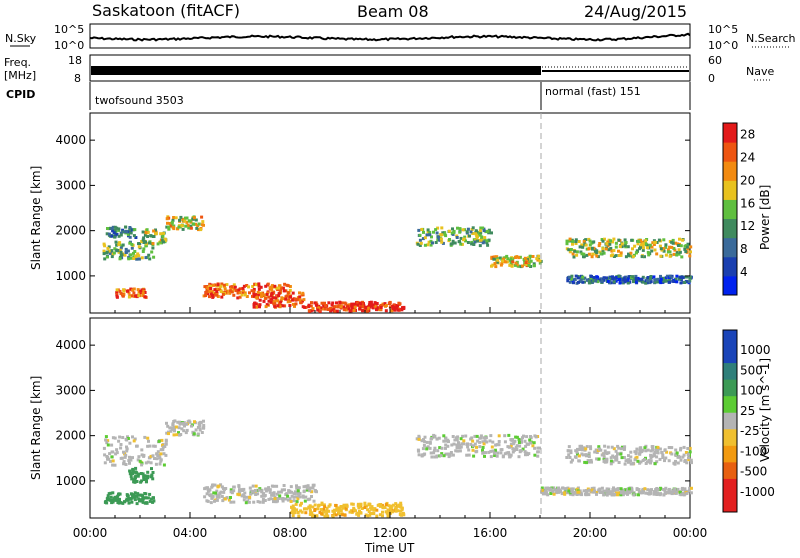 Image resolution: width=800 pixels, height=558 pixels. What do you see at coordinates (751, 391) in the screenshot?
I see `velocity-colorbar-tick: 100` at bounding box center [751, 391].